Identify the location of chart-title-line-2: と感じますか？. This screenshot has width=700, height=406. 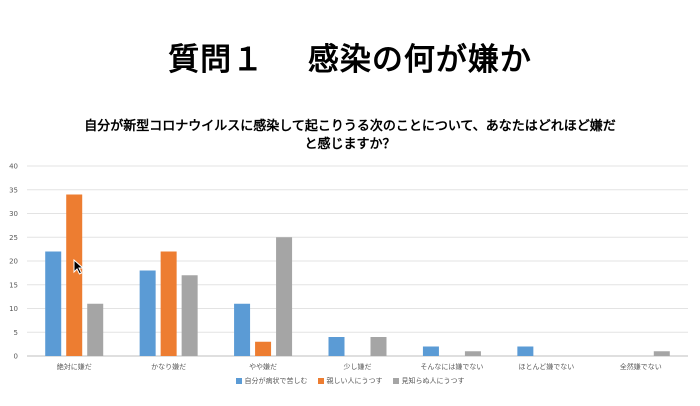
(350, 144).